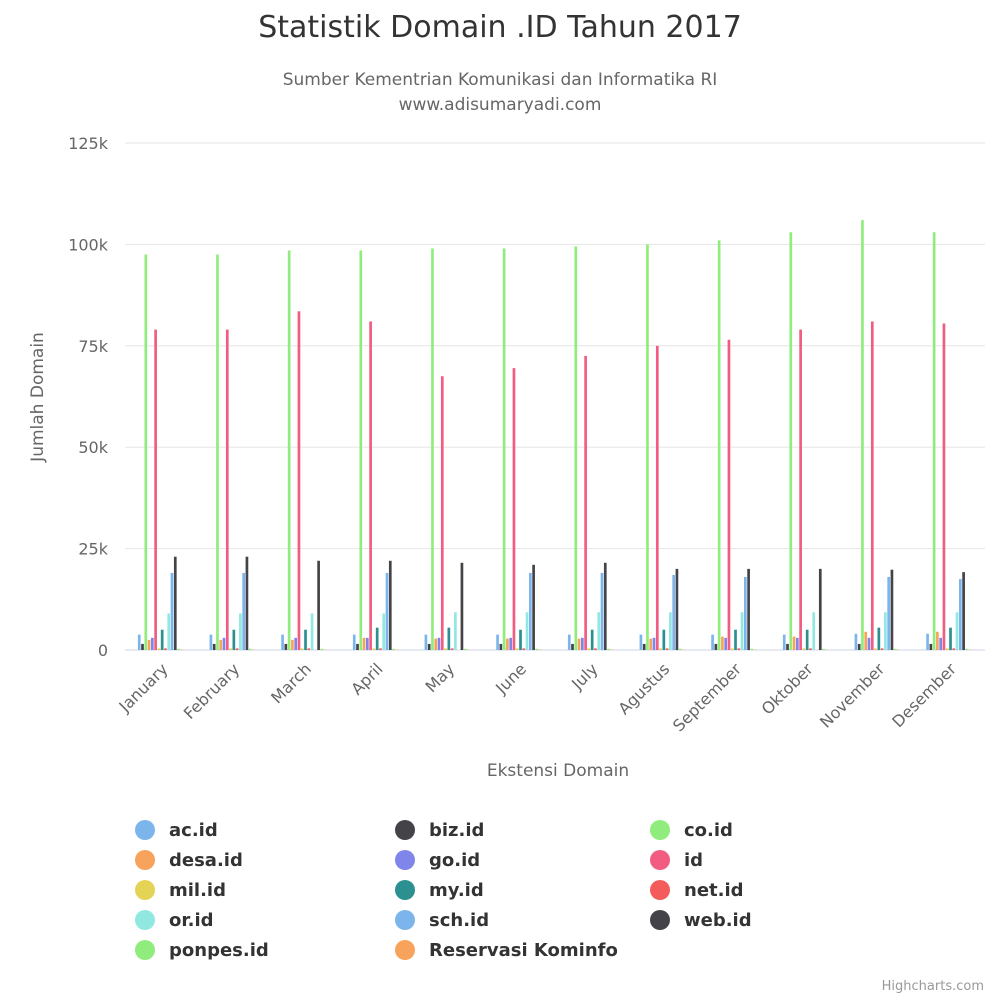  Describe the element at coordinates (191, 920) in the screenshot. I see `legend-label: or.id` at that location.